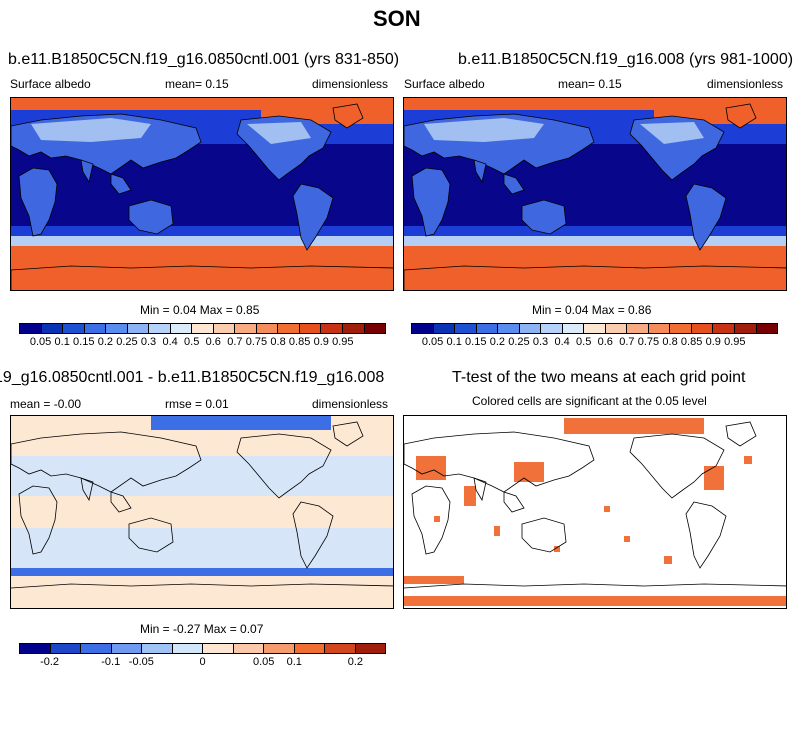 The width and height of the screenshot is (797, 733). I want to click on colorbar-bottom-left, so click(202, 648).